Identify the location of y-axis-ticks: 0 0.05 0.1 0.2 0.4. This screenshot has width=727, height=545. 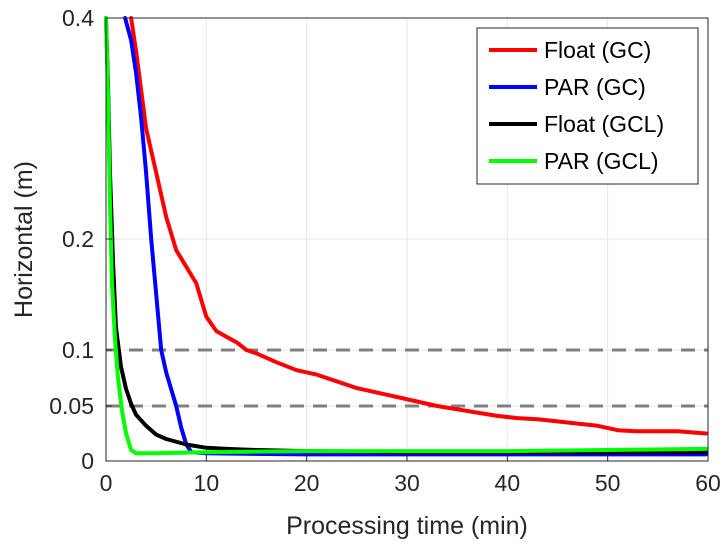
(80, 239).